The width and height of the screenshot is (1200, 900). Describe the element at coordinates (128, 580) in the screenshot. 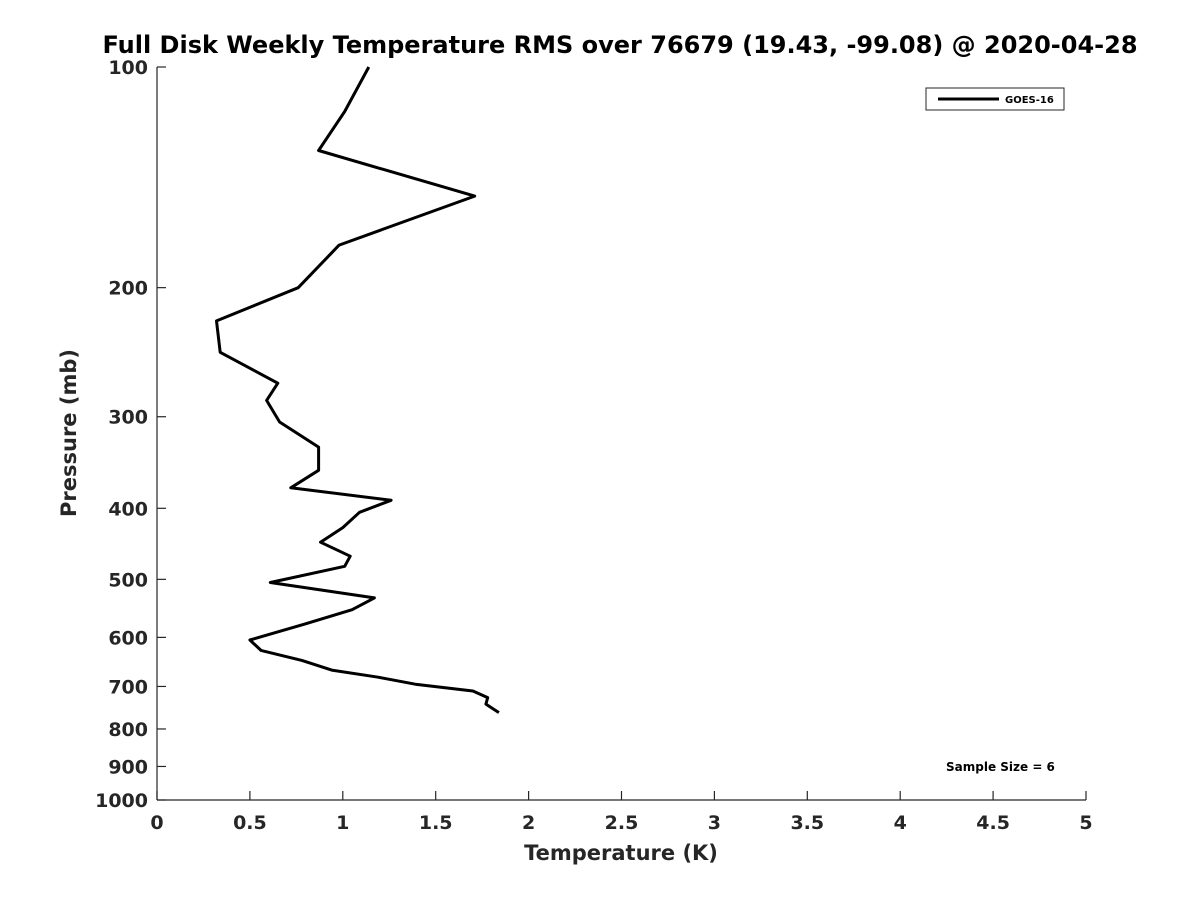

I see `y-tick-label: 500` at that location.